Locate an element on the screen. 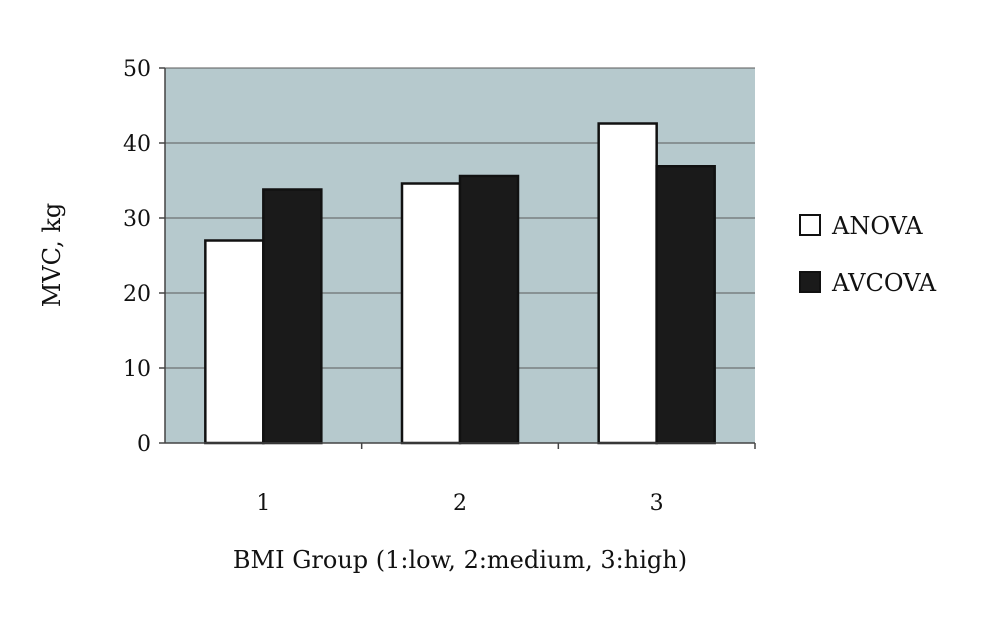 This screenshot has height=620, width=1000. y-tick-label: 10 is located at coordinates (137, 369).